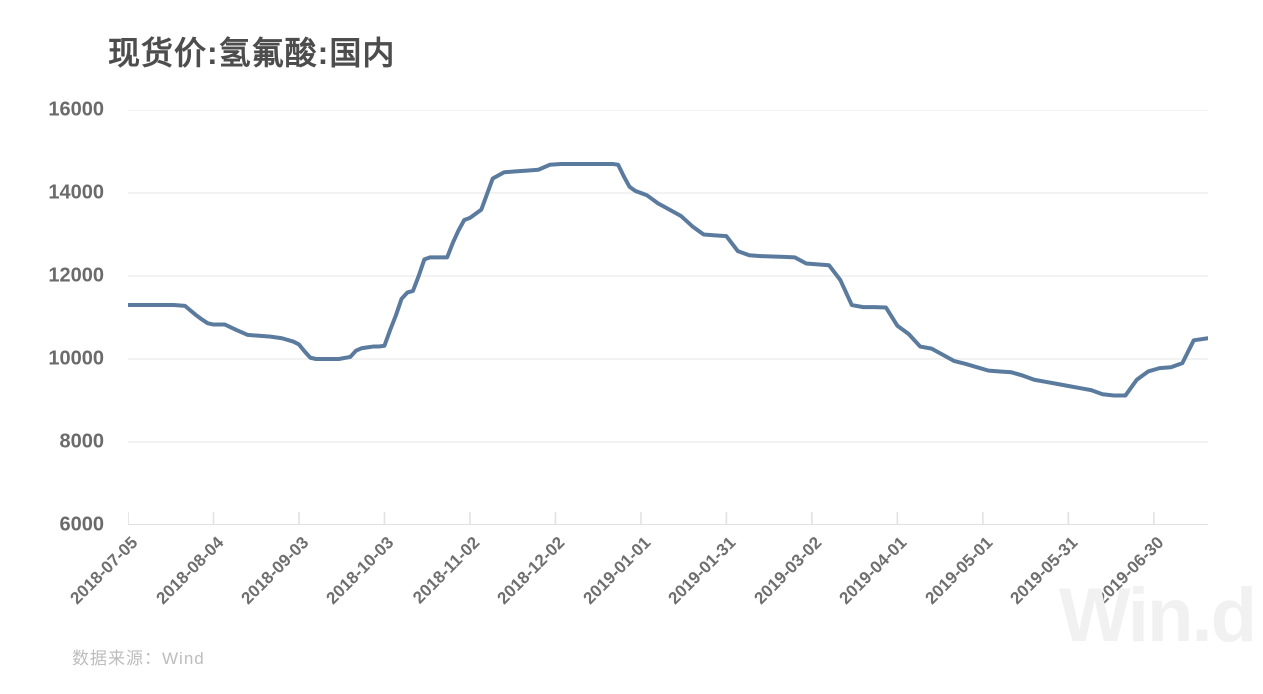  Describe the element at coordinates (138, 658) in the screenshot. I see `data-source-note: 数据来源：Wind` at that location.